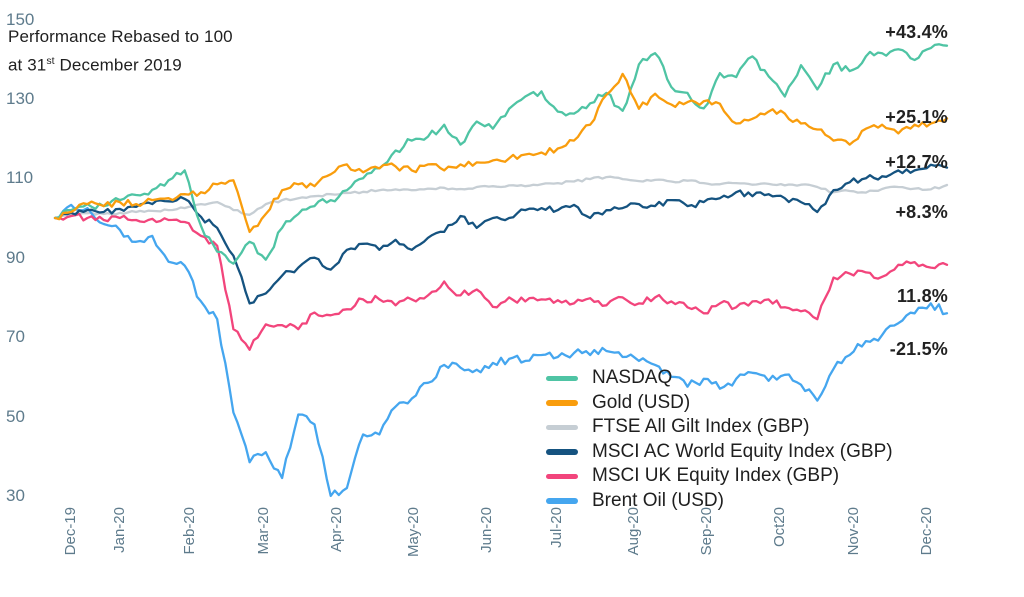 Image resolution: width=1024 pixels, height=597 pixels. I want to click on legend-item: FTSE All Gilt Index (GBP), so click(719, 427).